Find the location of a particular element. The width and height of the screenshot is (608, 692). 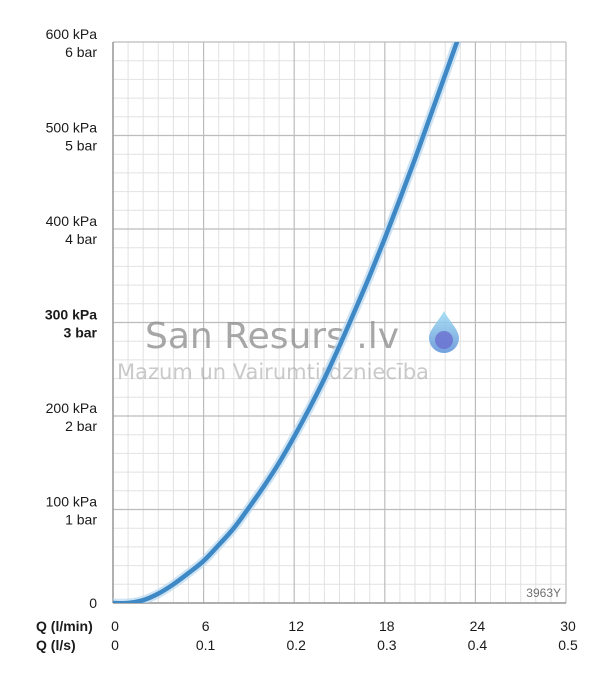

y-tick-label-kpa: 200 kPa is located at coordinates (72, 408).